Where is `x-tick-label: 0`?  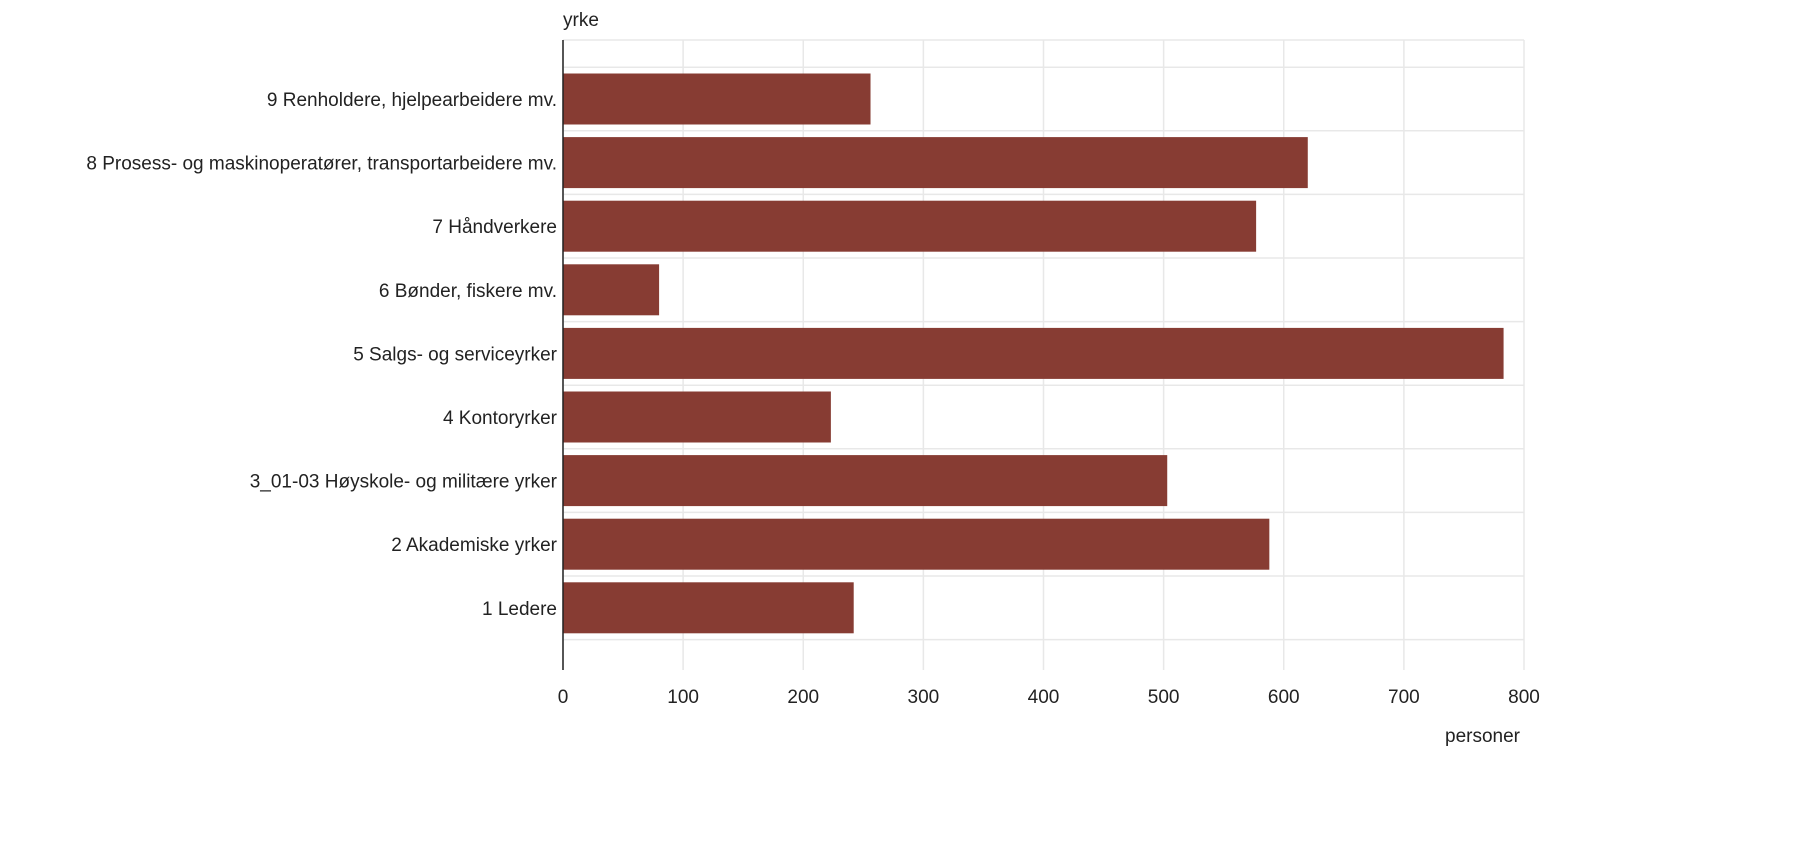 x-tick-label: 0 is located at coordinates (563, 697).